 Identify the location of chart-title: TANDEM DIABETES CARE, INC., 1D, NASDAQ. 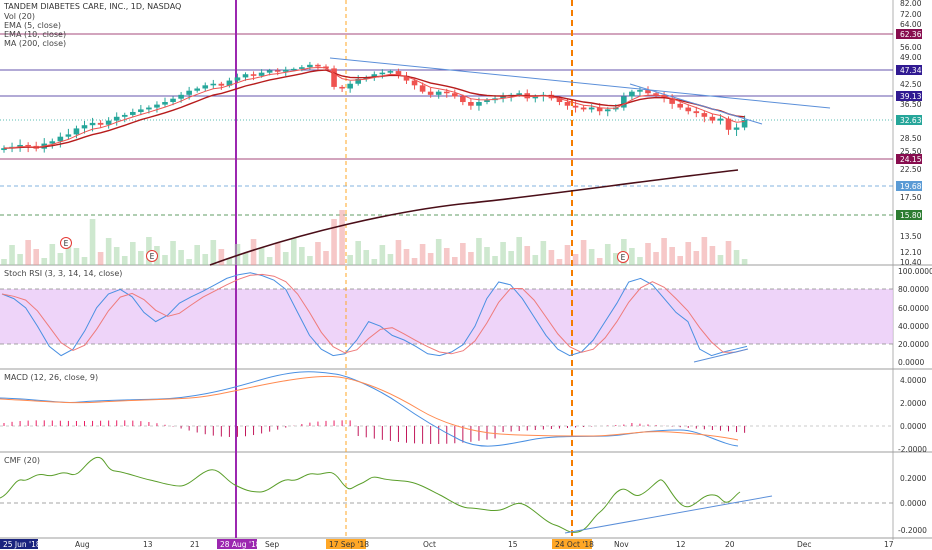
(92, 6).